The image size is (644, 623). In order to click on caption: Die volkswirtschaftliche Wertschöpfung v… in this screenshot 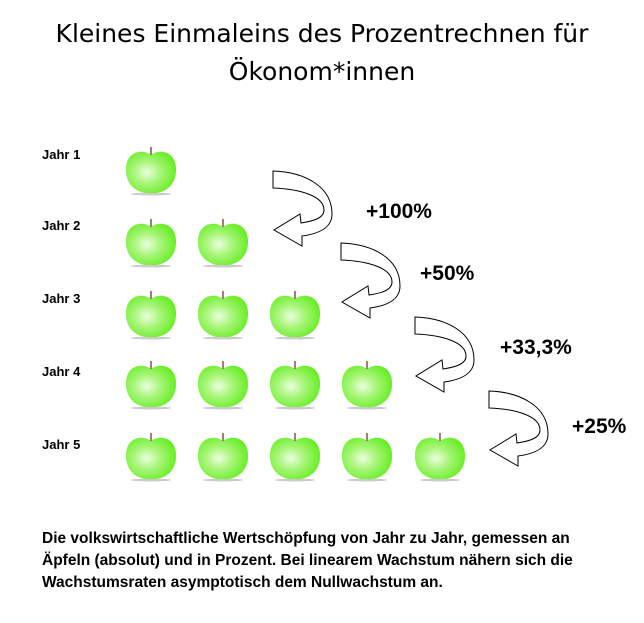, I will do `click(307, 560)`.